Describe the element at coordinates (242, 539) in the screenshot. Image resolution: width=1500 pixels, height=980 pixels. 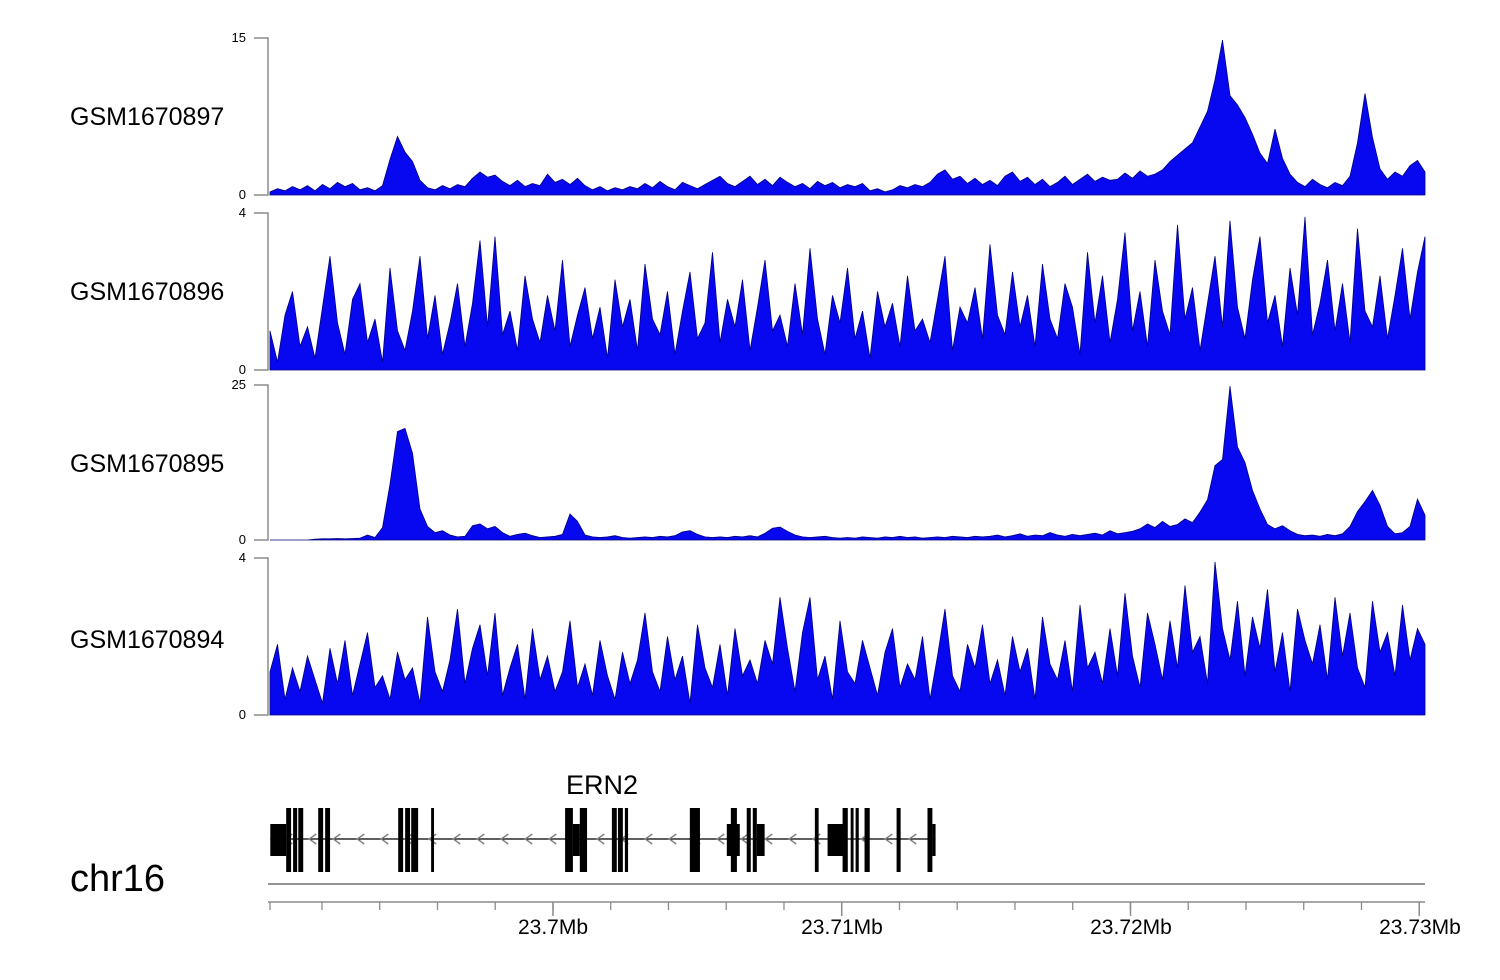
I see `yaxis-min-track-3: 0` at that location.